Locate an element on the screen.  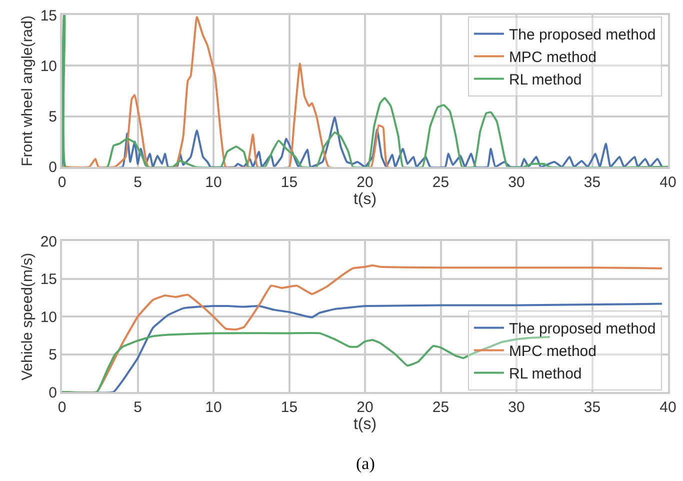
y-tick-label: 20 is located at coordinates (48, 241).